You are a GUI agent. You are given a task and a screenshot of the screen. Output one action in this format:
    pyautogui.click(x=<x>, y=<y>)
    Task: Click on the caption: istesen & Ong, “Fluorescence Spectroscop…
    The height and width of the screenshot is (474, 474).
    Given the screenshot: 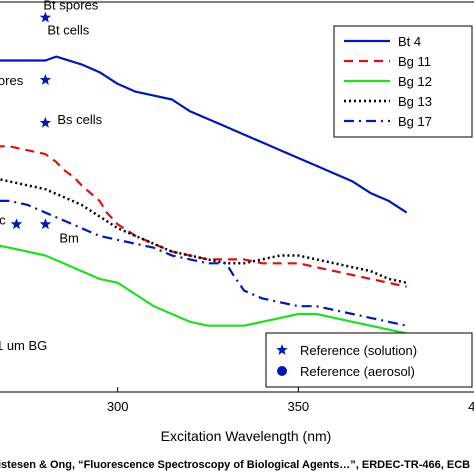 What is the action you would take?
    pyautogui.click(x=235, y=465)
    